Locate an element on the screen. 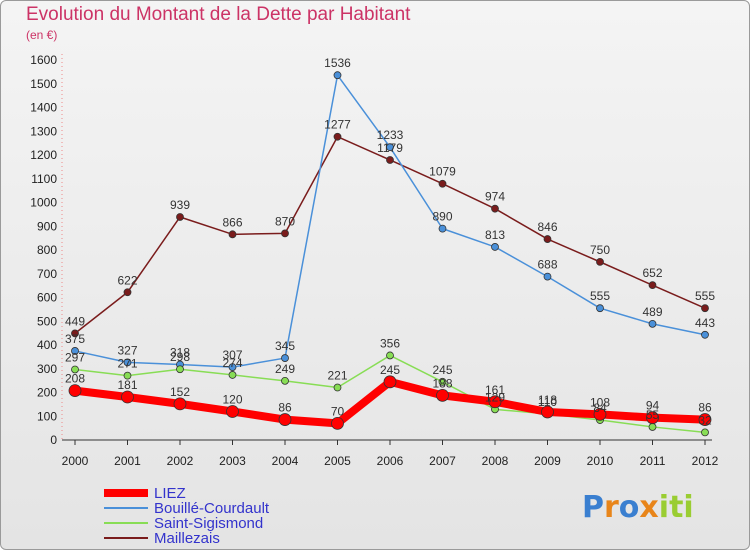  data-label: 118 is located at coordinates (547, 400).